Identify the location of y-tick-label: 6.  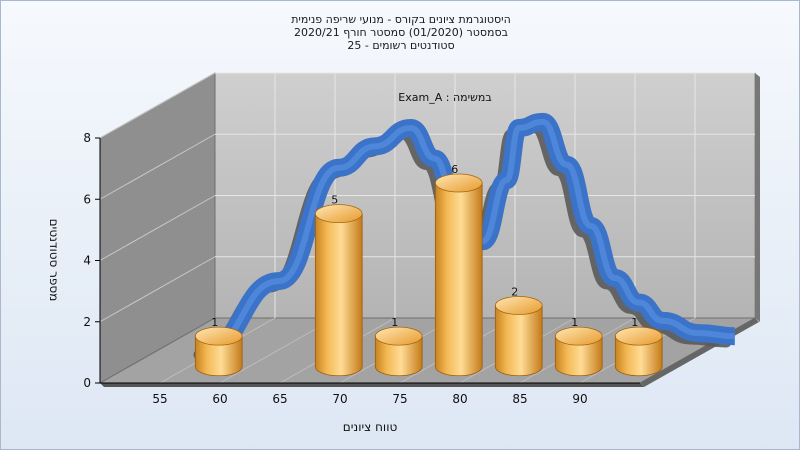
(87, 199).